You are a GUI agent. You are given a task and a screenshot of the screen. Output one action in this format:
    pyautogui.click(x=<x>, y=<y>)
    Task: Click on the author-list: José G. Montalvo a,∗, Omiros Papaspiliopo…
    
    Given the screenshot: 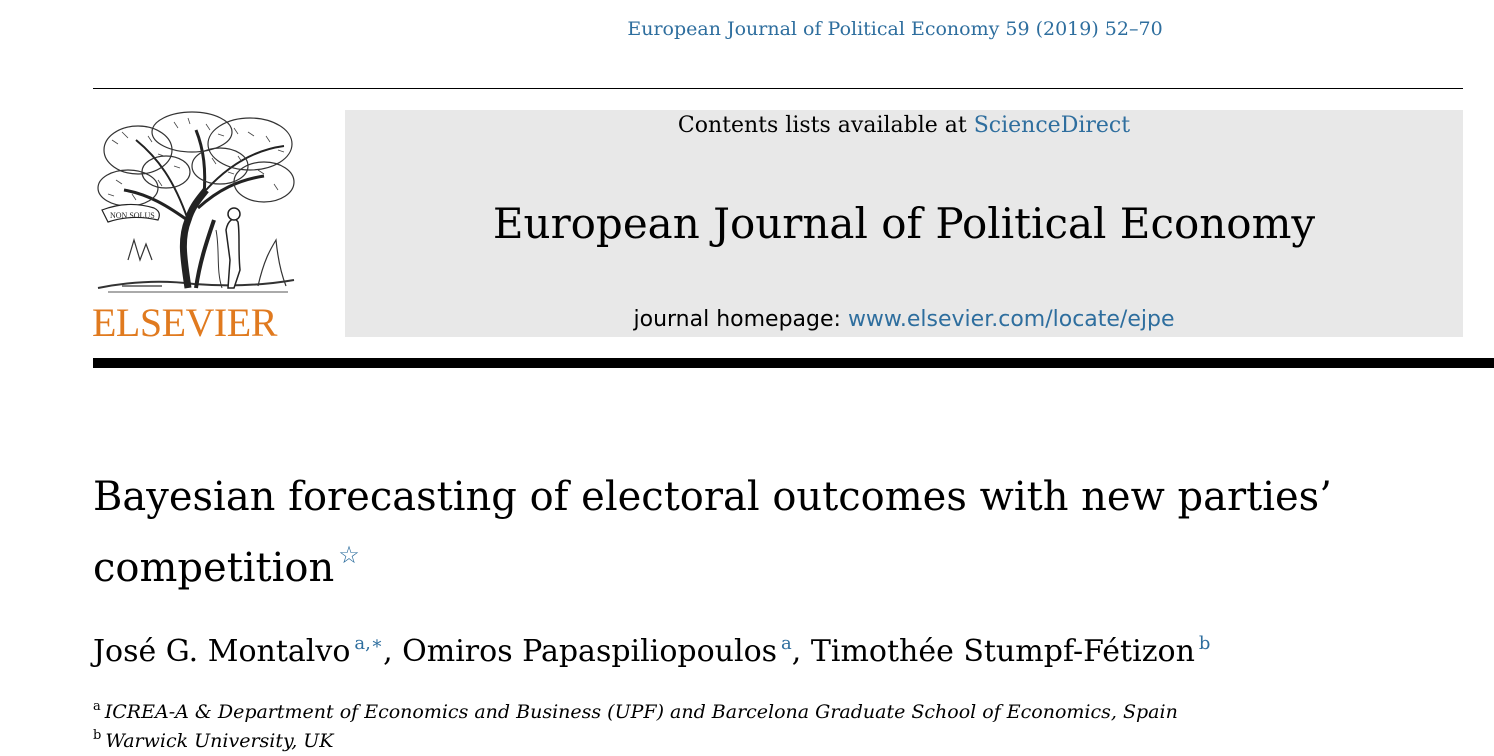 What is the action you would take?
    pyautogui.click(x=763, y=648)
    